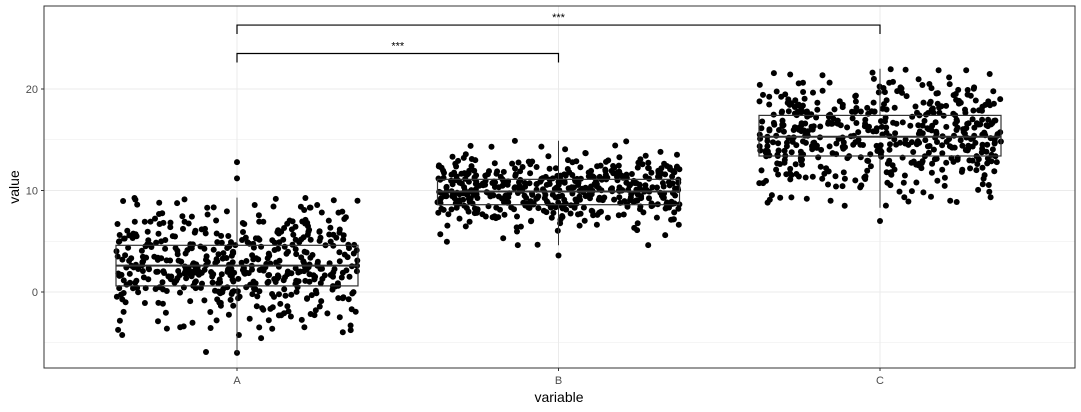 This screenshot has height=412, width=1081. I want to click on outlier-point, so click(558, 255).